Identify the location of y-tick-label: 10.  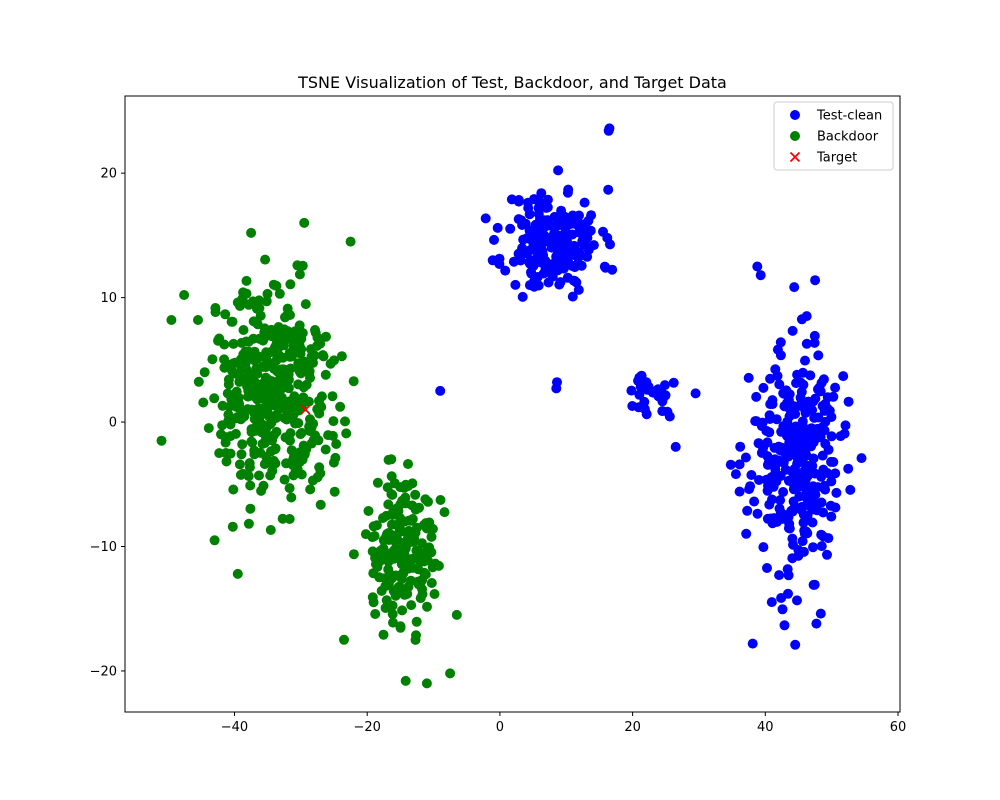
(108, 298).